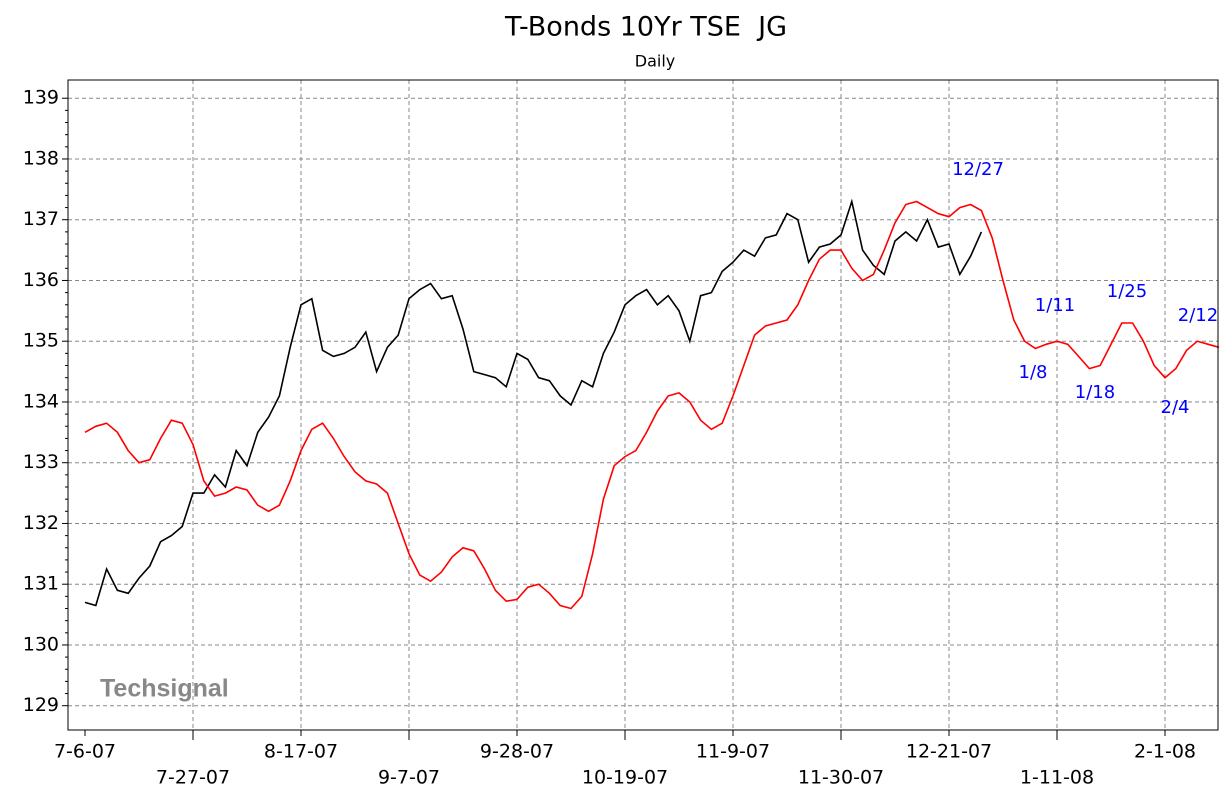  Describe the element at coordinates (41, 158) in the screenshot. I see `y-tick-label: 138` at that location.